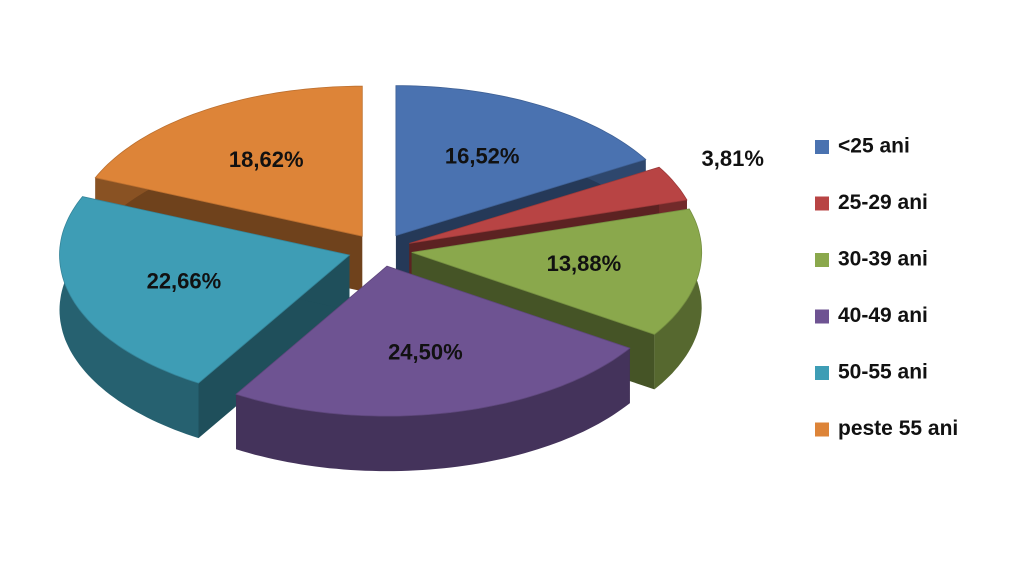 The image size is (1024, 583). What do you see at coordinates (898, 428) in the screenshot?
I see `legend-label: peste 55 ani` at bounding box center [898, 428].